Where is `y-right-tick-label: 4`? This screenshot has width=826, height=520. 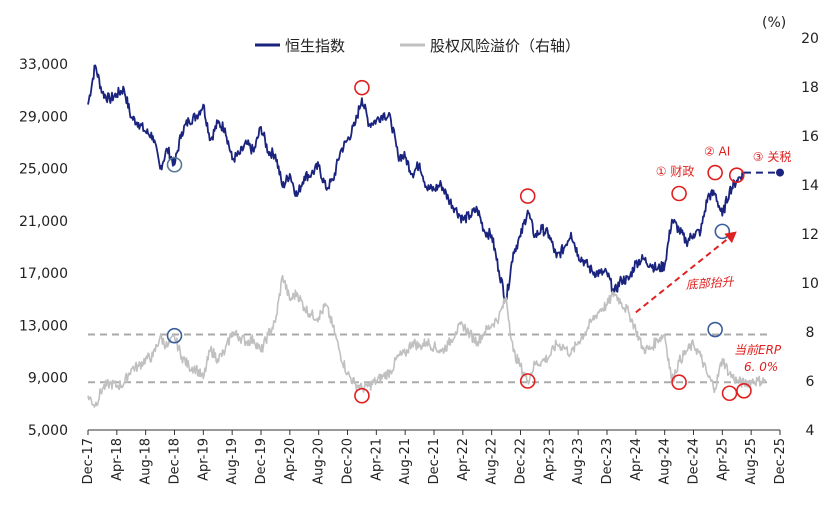 y-right-tick-label: 4 is located at coordinates (810, 431).